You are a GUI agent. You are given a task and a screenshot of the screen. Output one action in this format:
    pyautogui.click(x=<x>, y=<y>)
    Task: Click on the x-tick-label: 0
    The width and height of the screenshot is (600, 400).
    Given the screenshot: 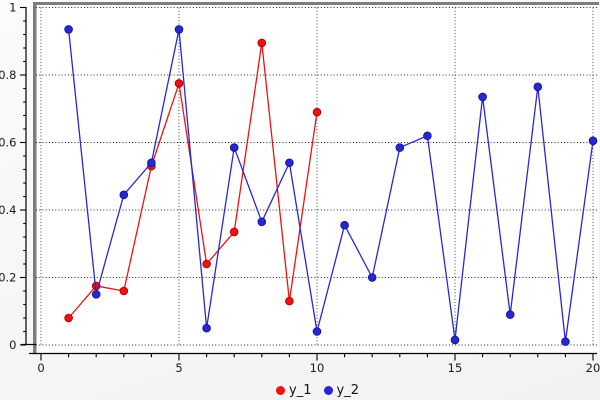 What is the action you would take?
    pyautogui.click(x=40, y=368)
    